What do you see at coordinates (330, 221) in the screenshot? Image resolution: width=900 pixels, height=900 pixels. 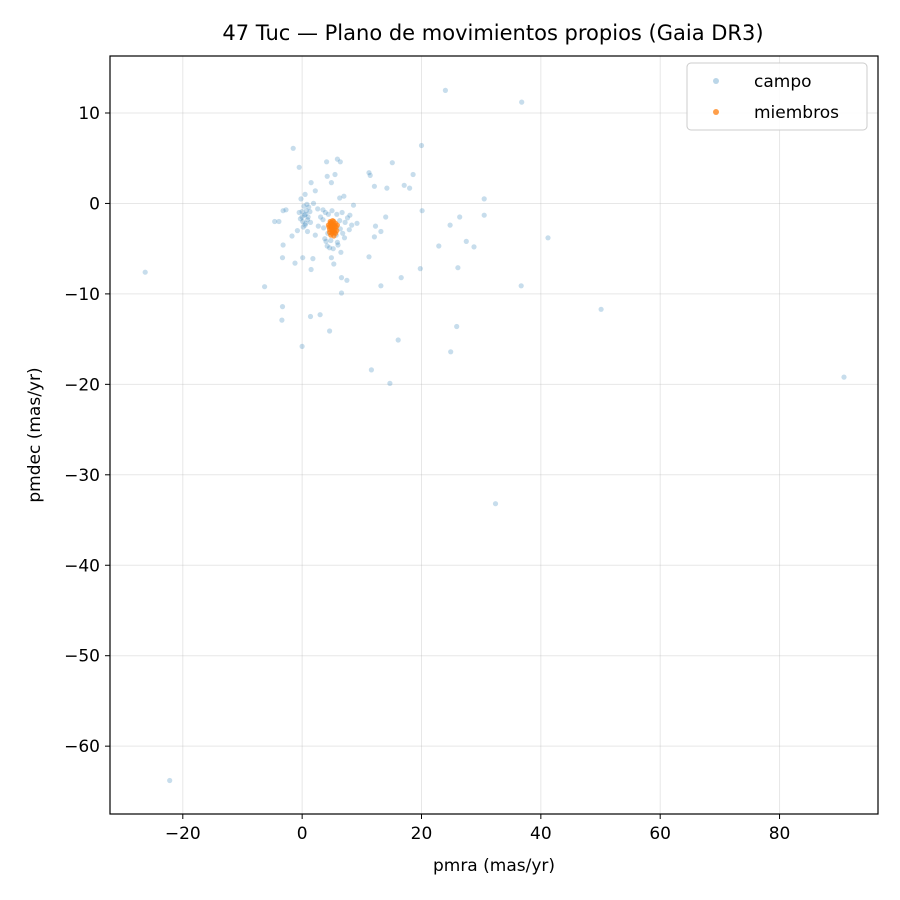 I see `point-miembros` at bounding box center [330, 221].